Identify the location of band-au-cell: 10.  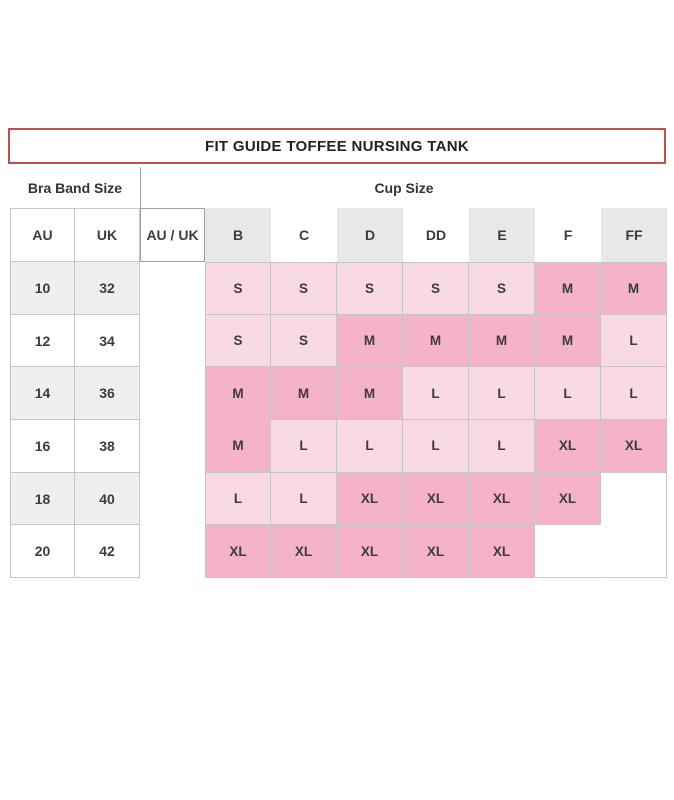
(42, 288).